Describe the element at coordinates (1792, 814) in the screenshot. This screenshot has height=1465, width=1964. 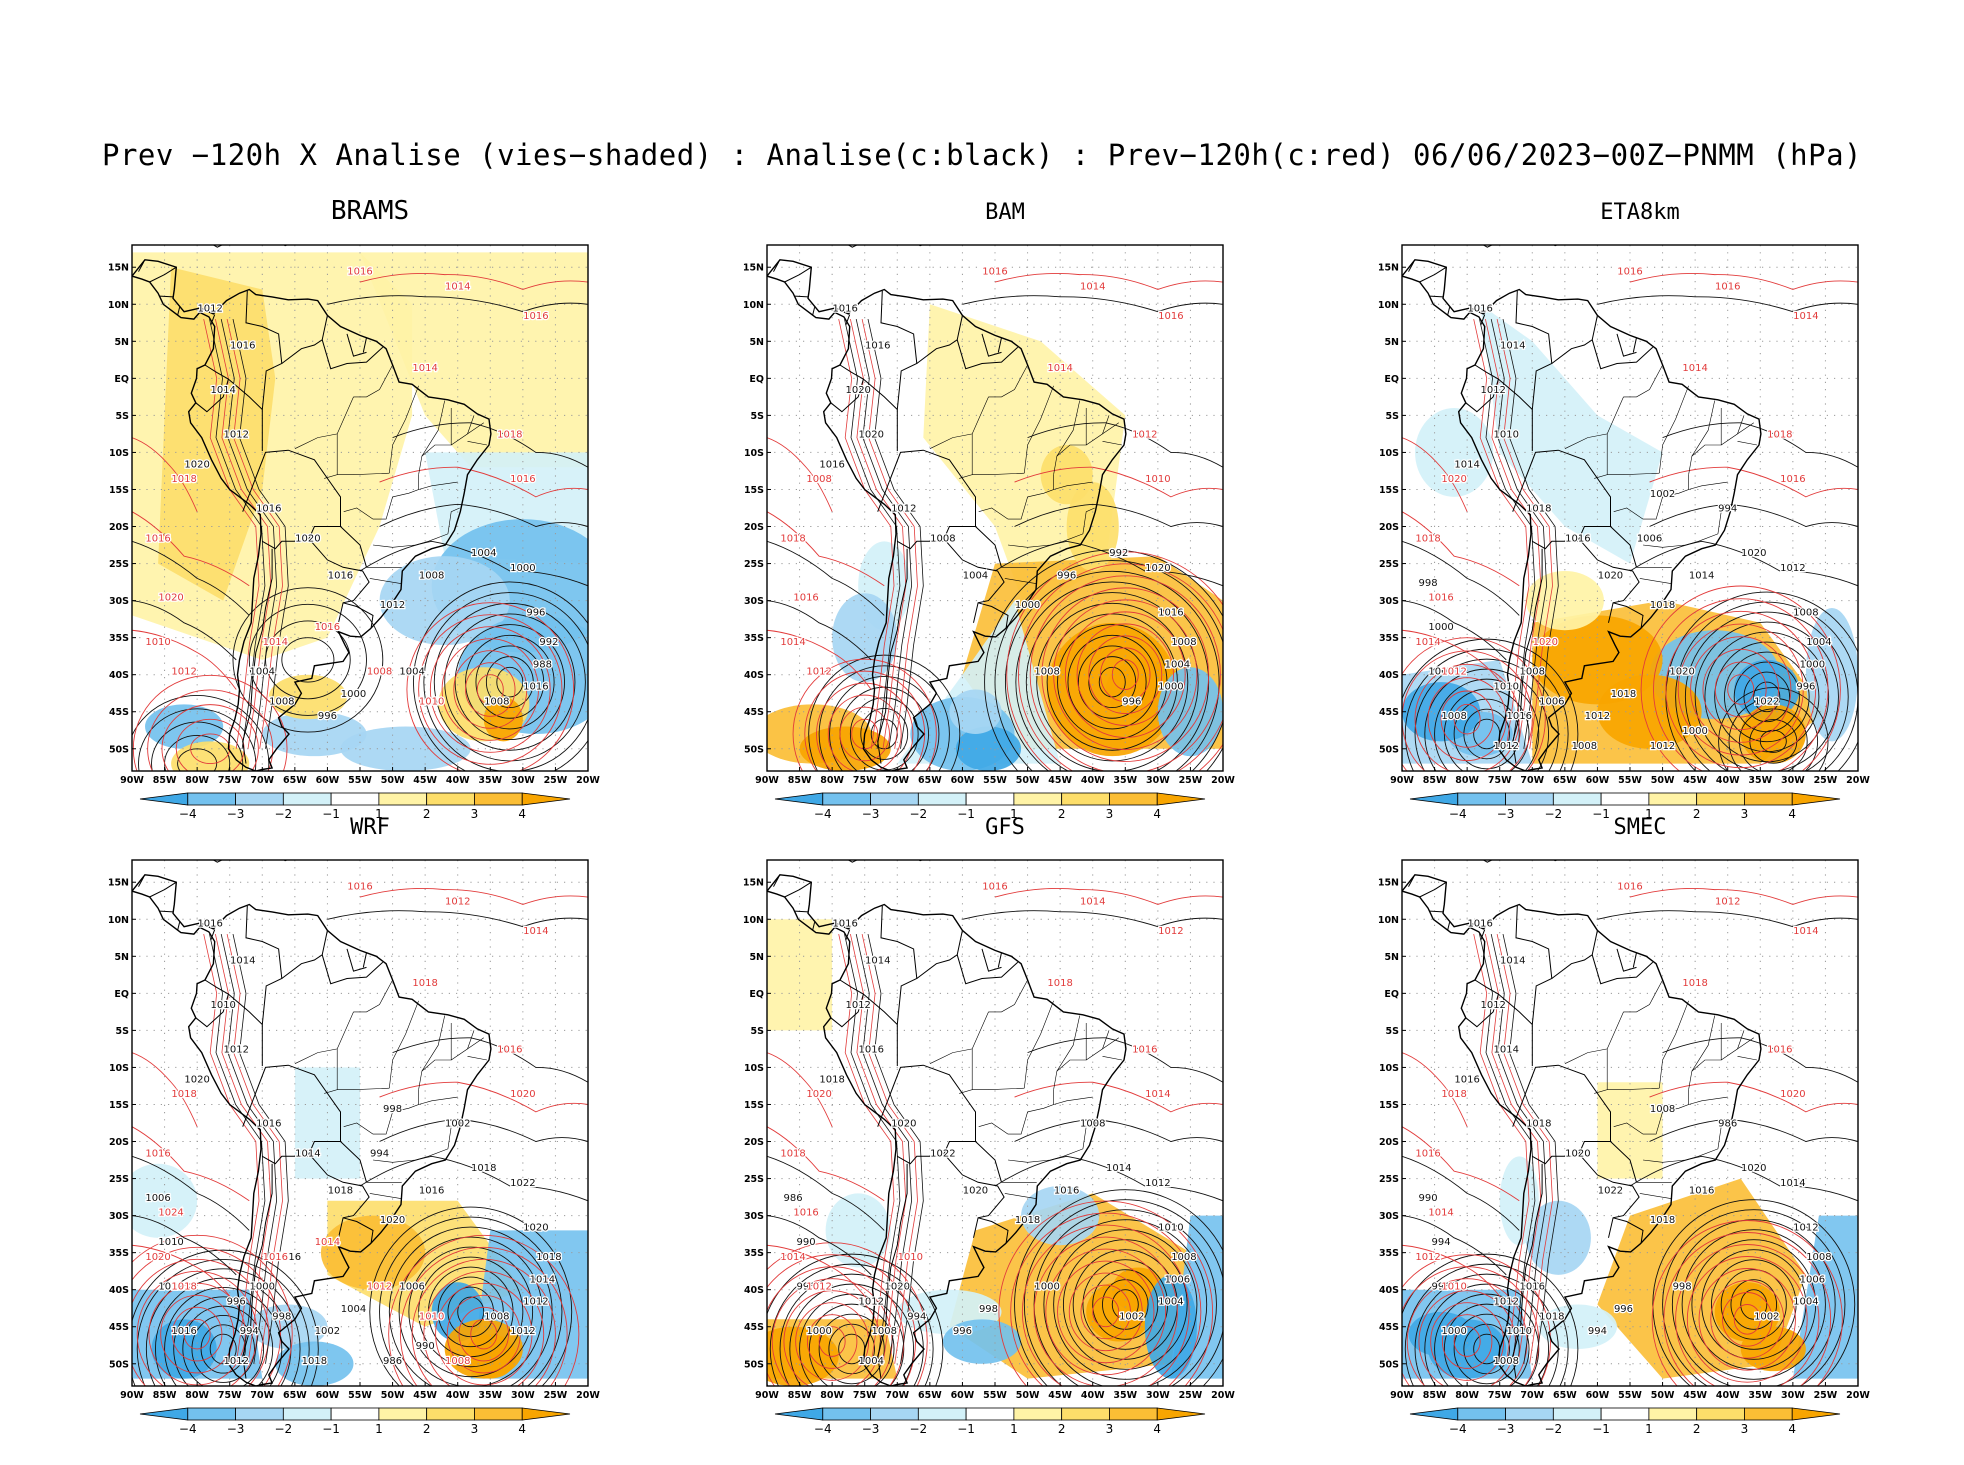
I see `colorbar-label: 4` at that location.